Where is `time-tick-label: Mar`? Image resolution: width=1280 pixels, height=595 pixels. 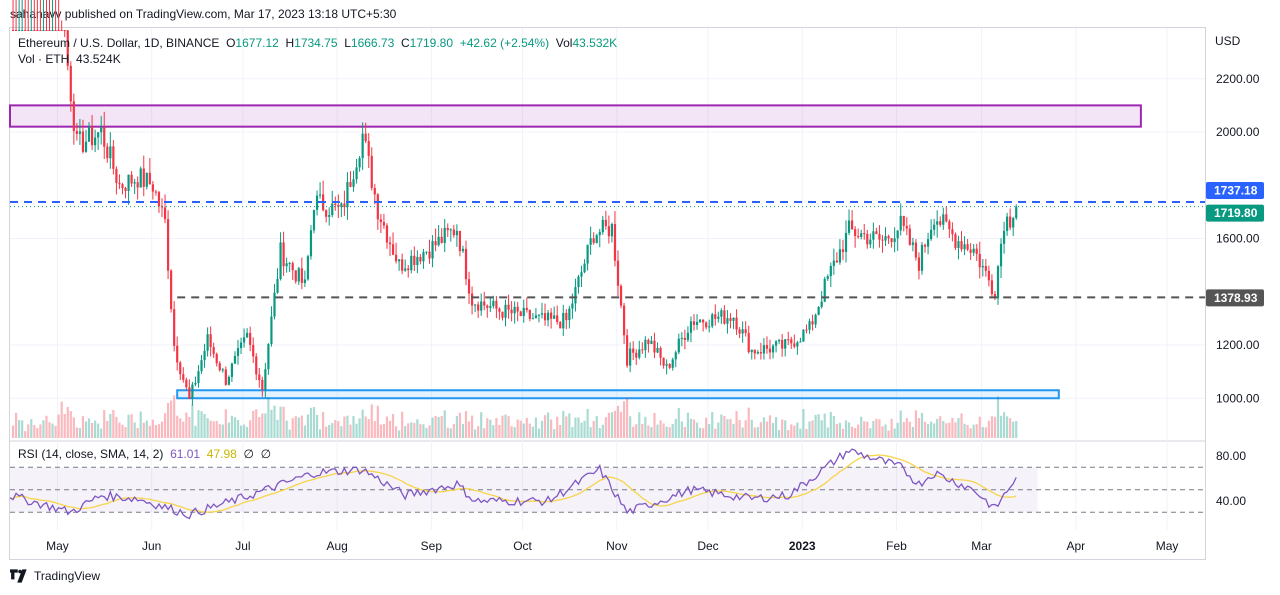
time-tick-label: Mar is located at coordinates (981, 546).